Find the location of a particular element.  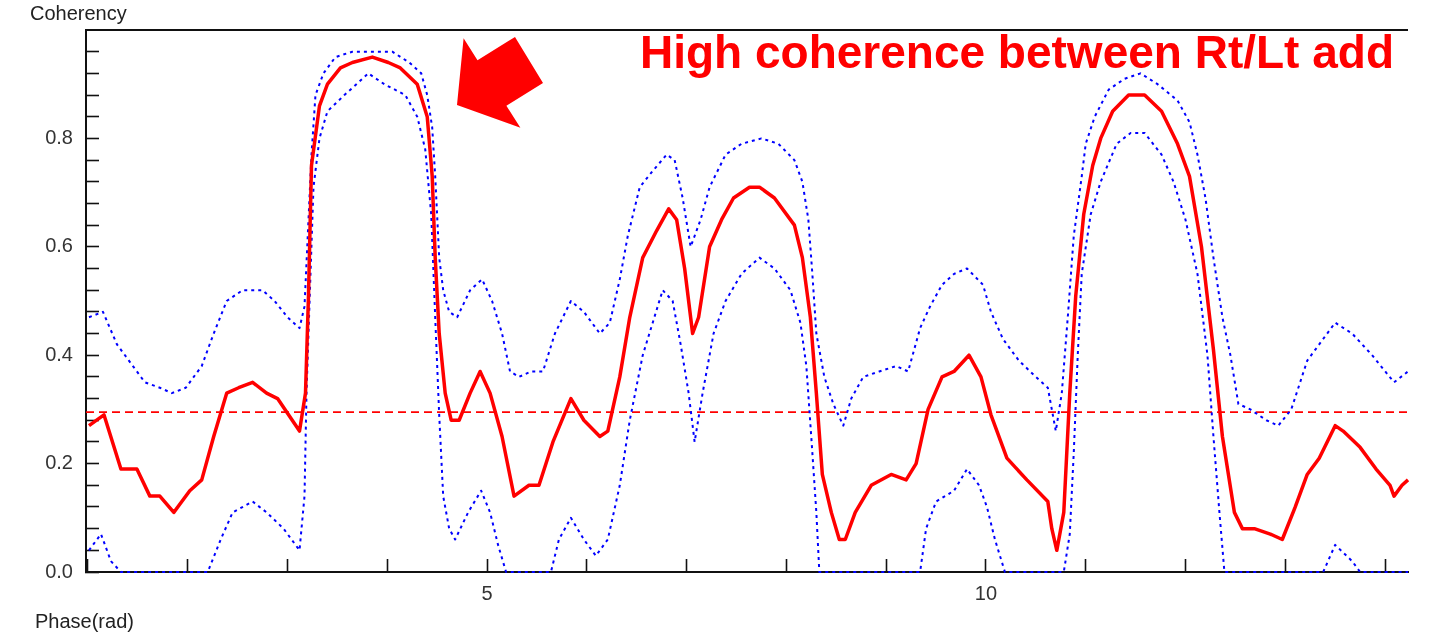

annotation: High coherence between Rt/Lt add is located at coordinates (1017, 52).